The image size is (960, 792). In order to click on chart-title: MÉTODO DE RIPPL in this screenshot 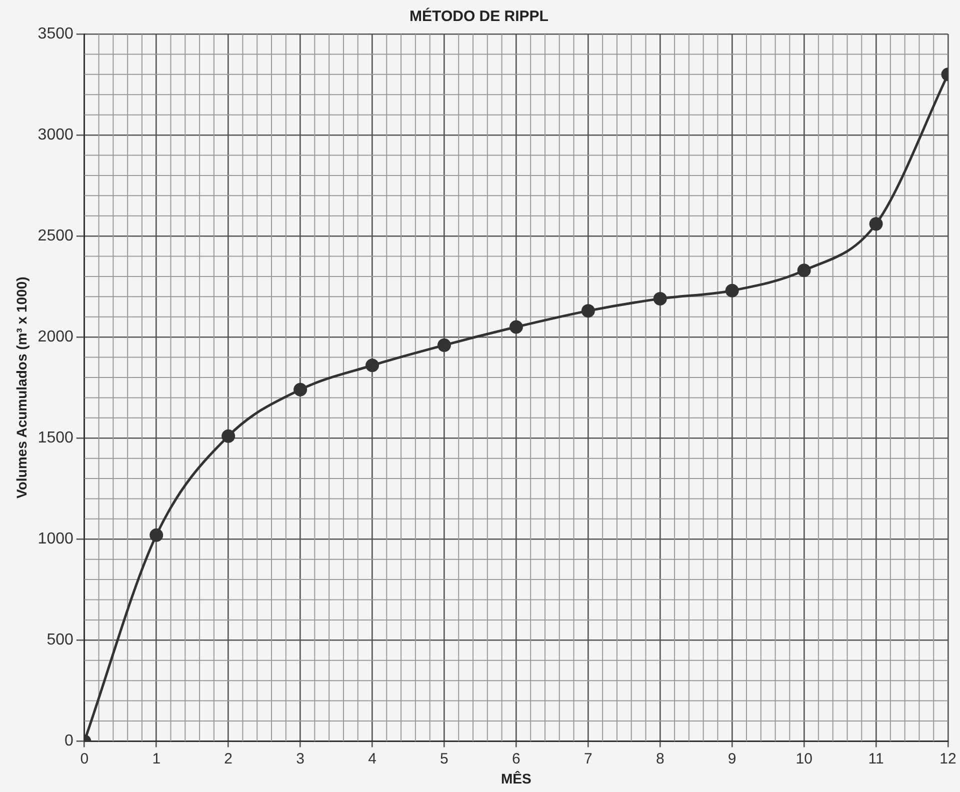, I will do `click(479, 16)`.